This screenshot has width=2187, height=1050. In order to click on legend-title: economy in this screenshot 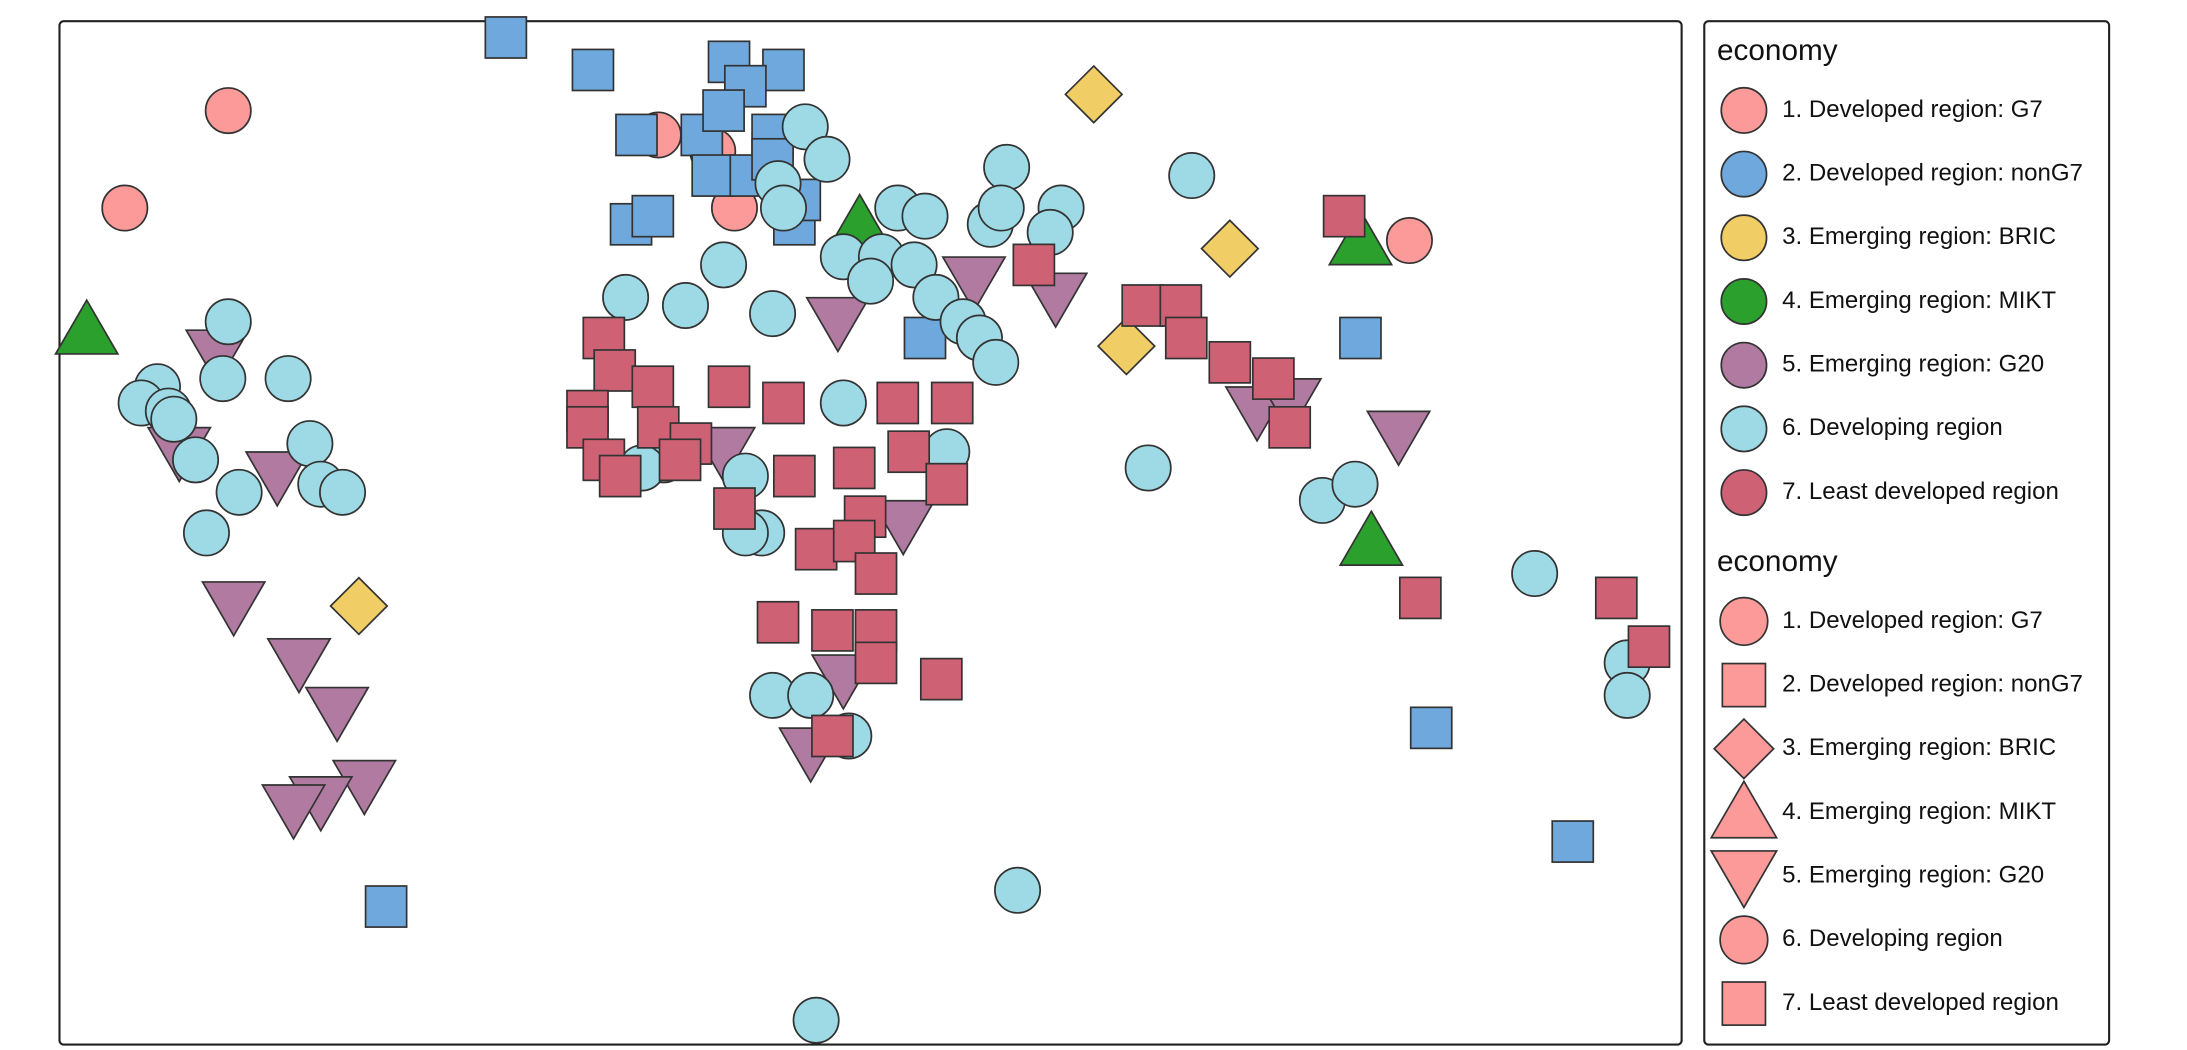, I will do `click(1777, 561)`.